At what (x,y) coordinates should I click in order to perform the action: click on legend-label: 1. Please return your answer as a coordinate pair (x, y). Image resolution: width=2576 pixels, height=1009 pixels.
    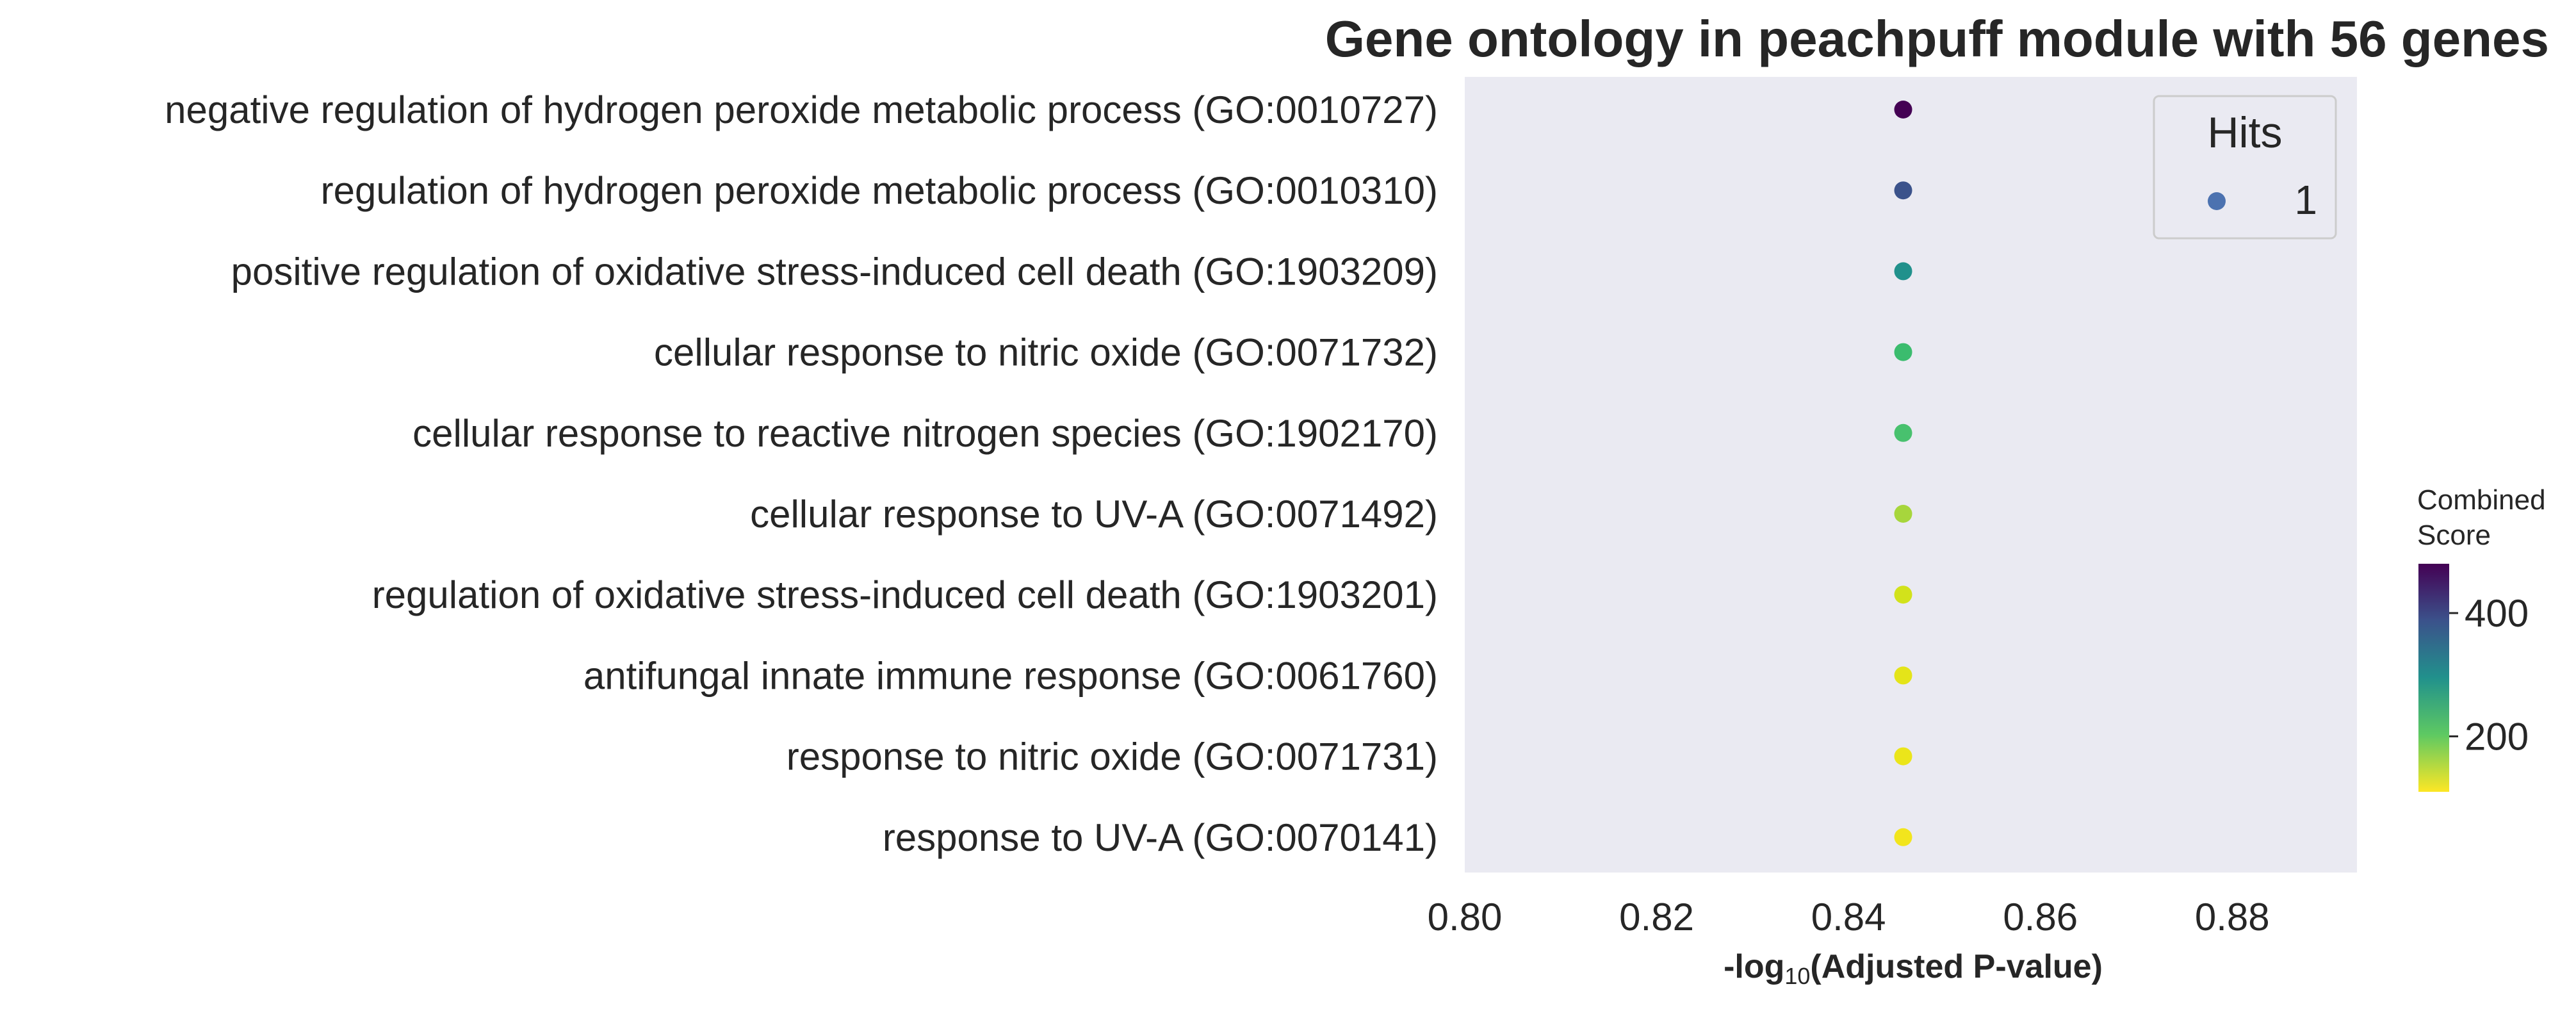
    Looking at the image, I should click on (2305, 200).